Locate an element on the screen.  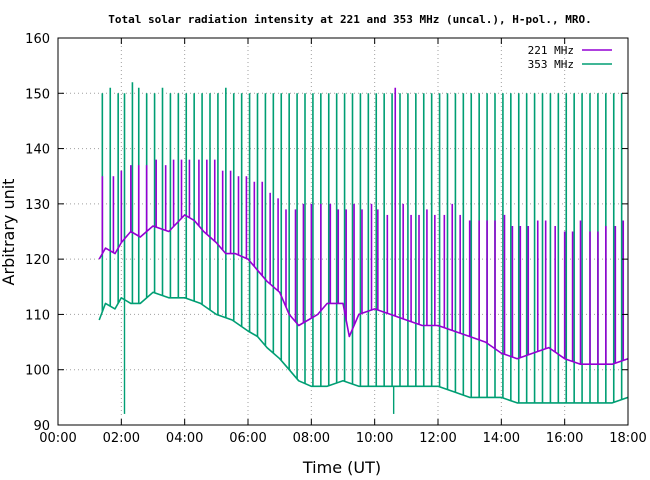
y-tick-label: 110 is located at coordinates (37, 315).